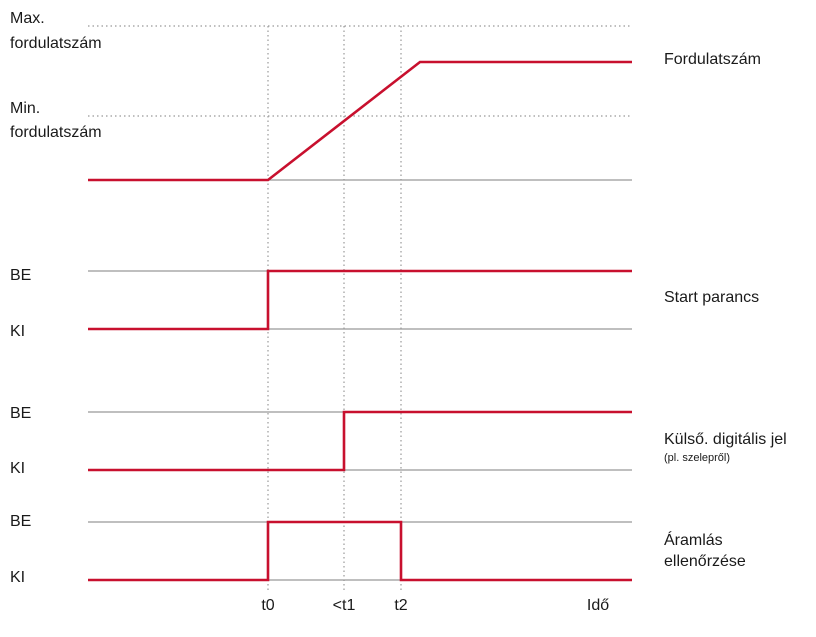 This screenshot has width=816, height=637. I want to click on external-signal, so click(360, 441).